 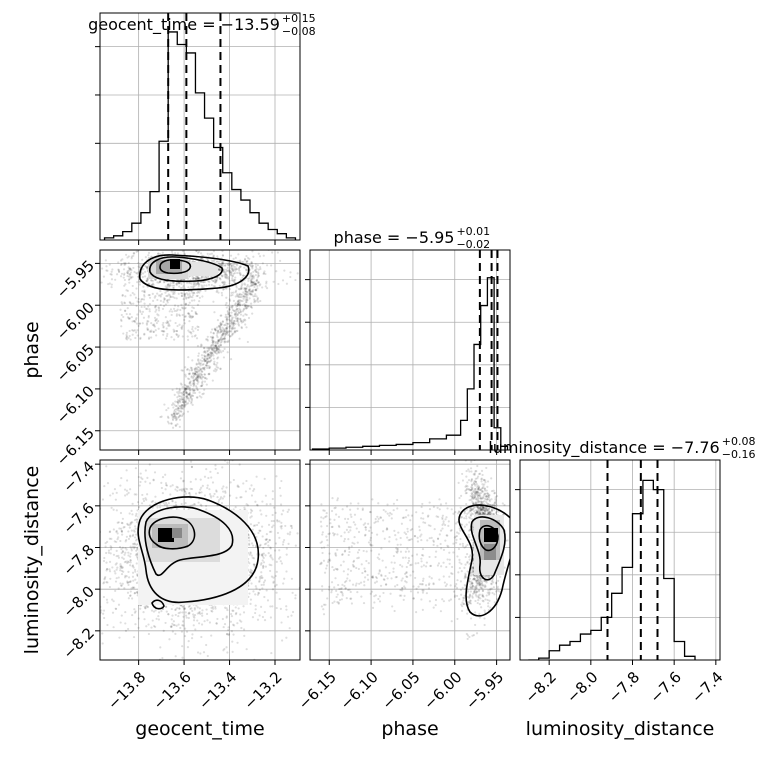 What do you see at coordinates (194, 272) in the screenshot?
I see `density-contour` at bounding box center [194, 272].